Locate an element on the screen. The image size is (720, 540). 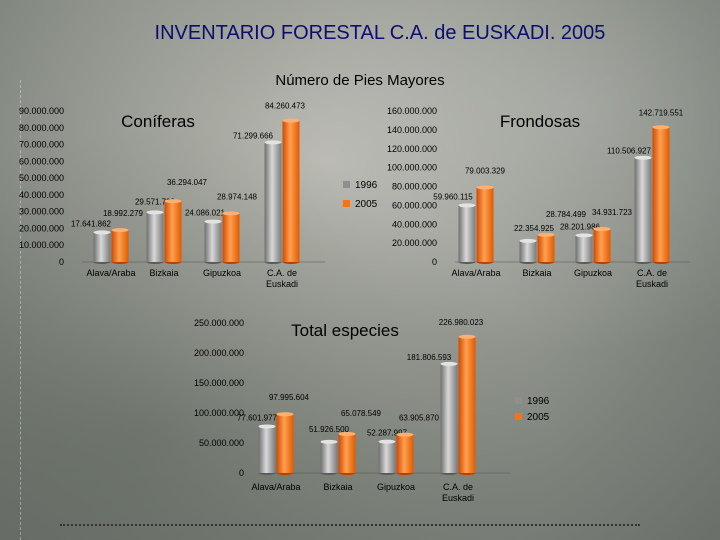
total-y-tick: 0 is located at coordinates (241, 473).